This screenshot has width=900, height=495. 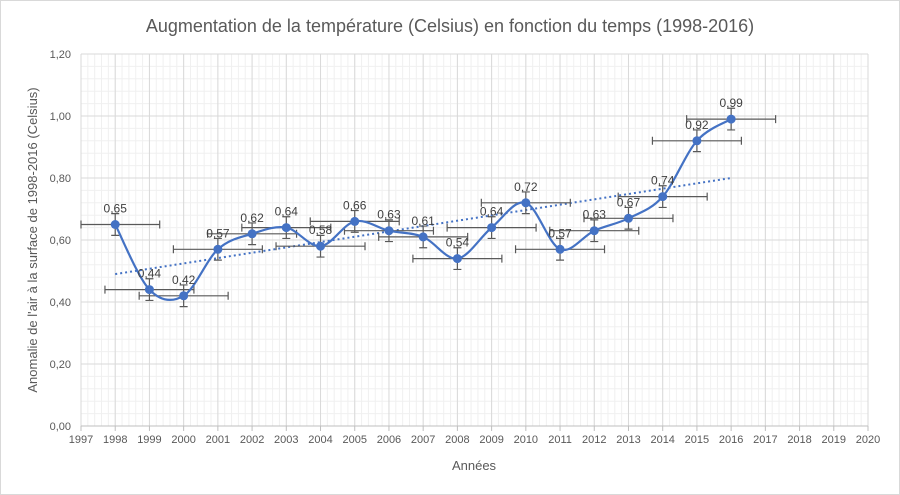 What do you see at coordinates (458, 243) in the screenshot?
I see `data-label: 0,54` at bounding box center [458, 243].